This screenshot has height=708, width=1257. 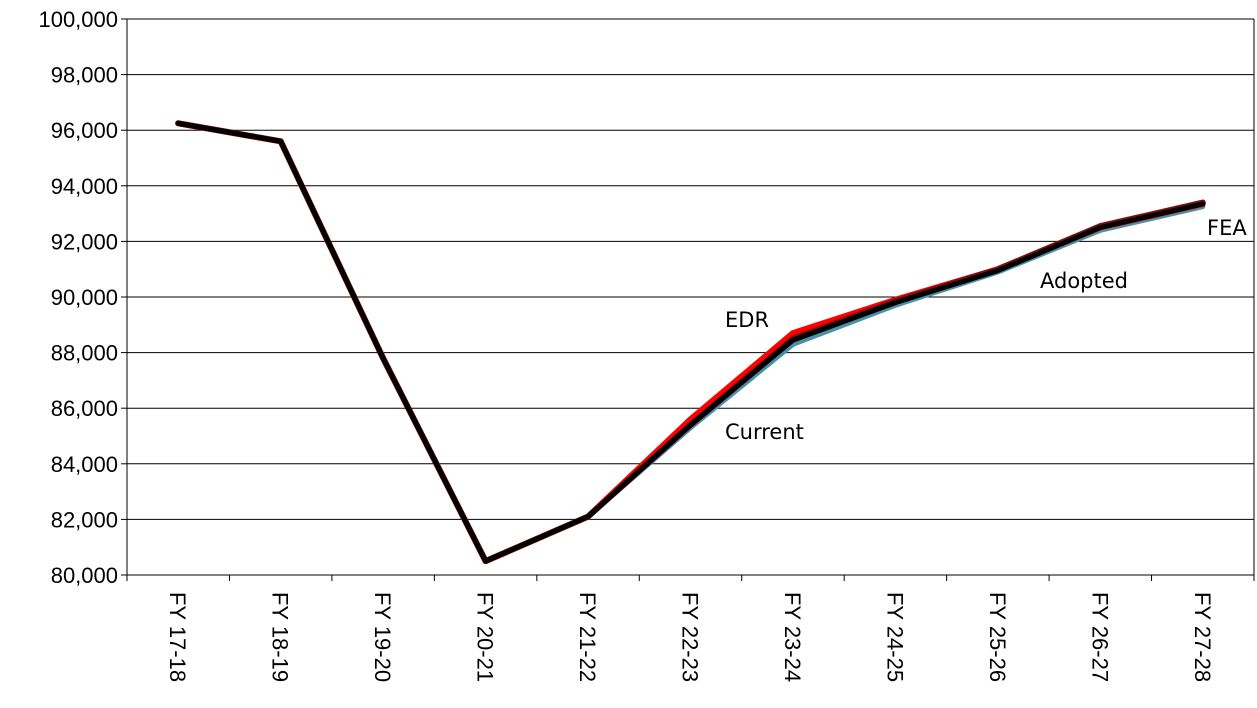 What do you see at coordinates (587, 637) in the screenshot?
I see `x-tick-label: FY 21-22` at bounding box center [587, 637].